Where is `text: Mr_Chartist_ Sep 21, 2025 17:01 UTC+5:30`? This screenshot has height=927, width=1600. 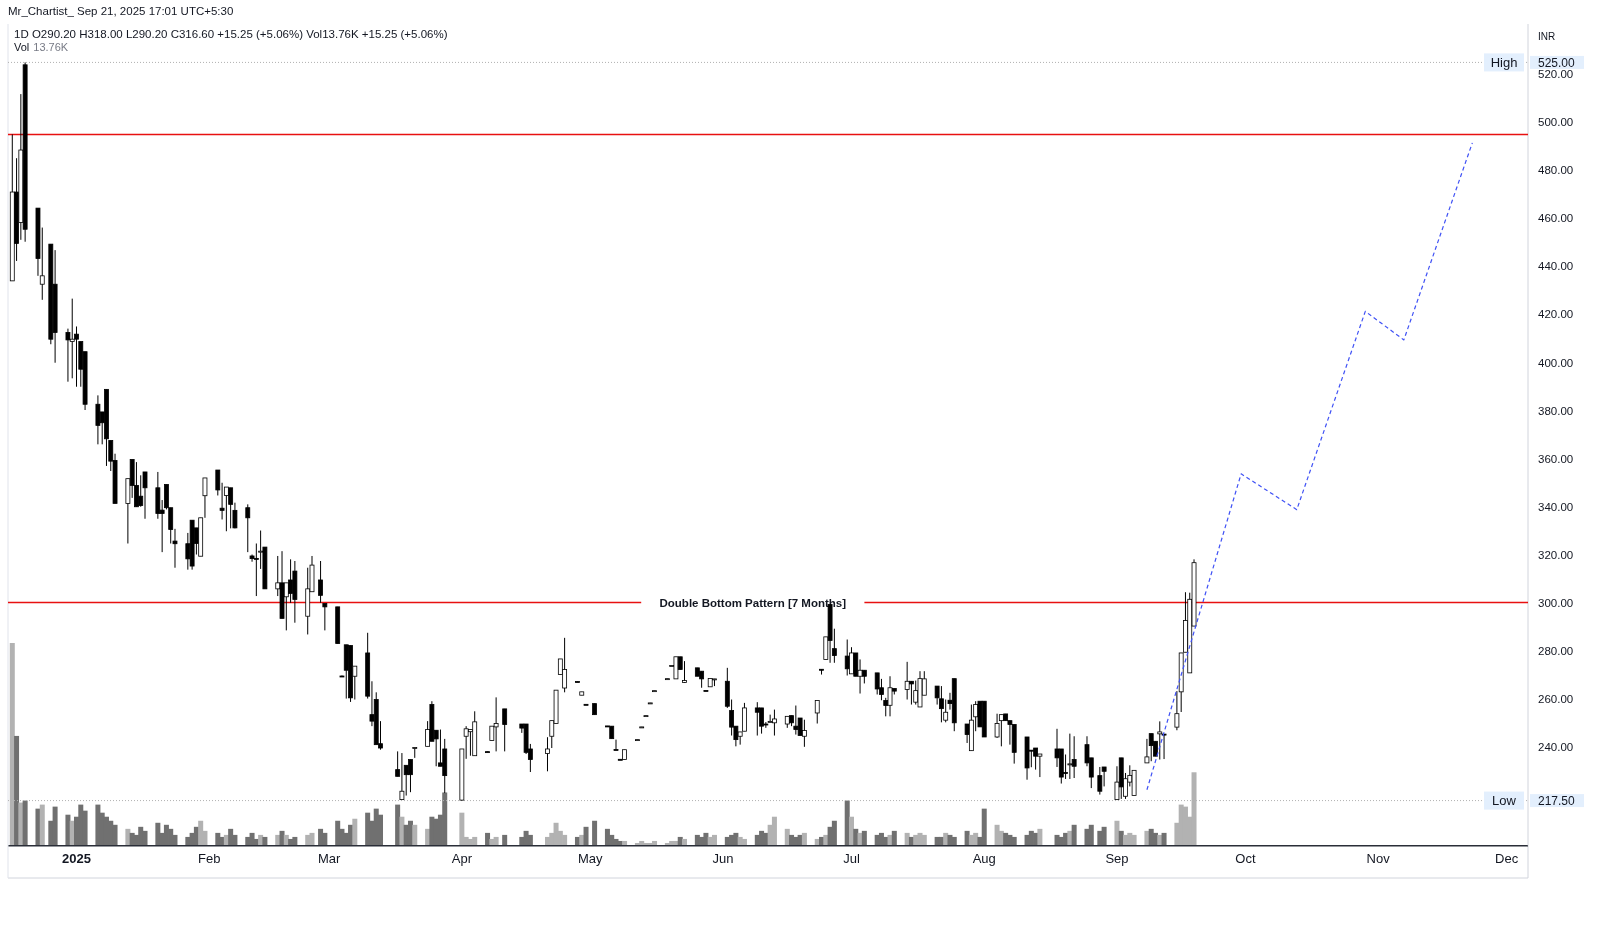 text: Mr_Chartist_ Sep 21, 2025 17:01 UTC+5:30 is located at coordinates (121, 11).